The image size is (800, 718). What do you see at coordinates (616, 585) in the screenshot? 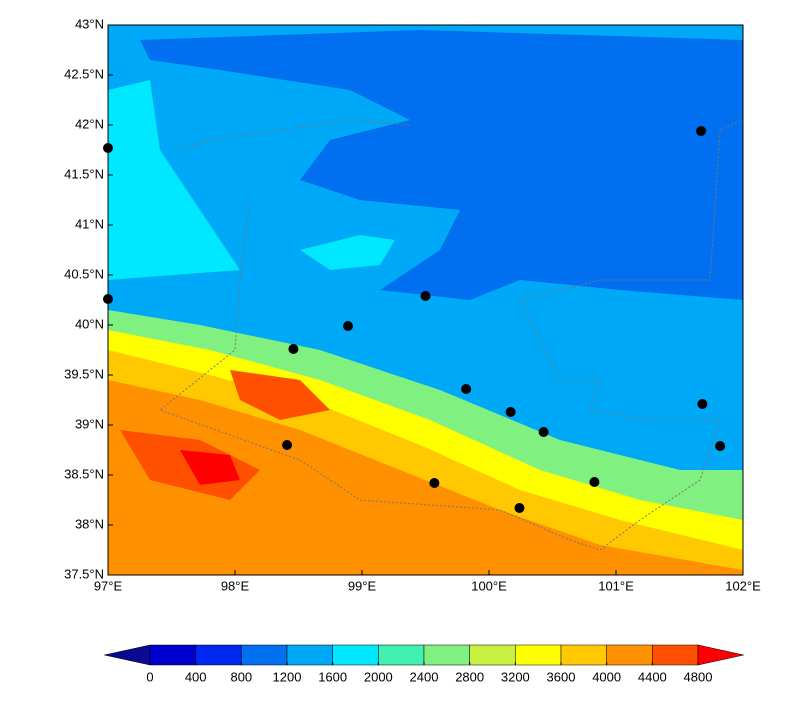
I see `x-tick-label: 101°E` at bounding box center [616, 585].